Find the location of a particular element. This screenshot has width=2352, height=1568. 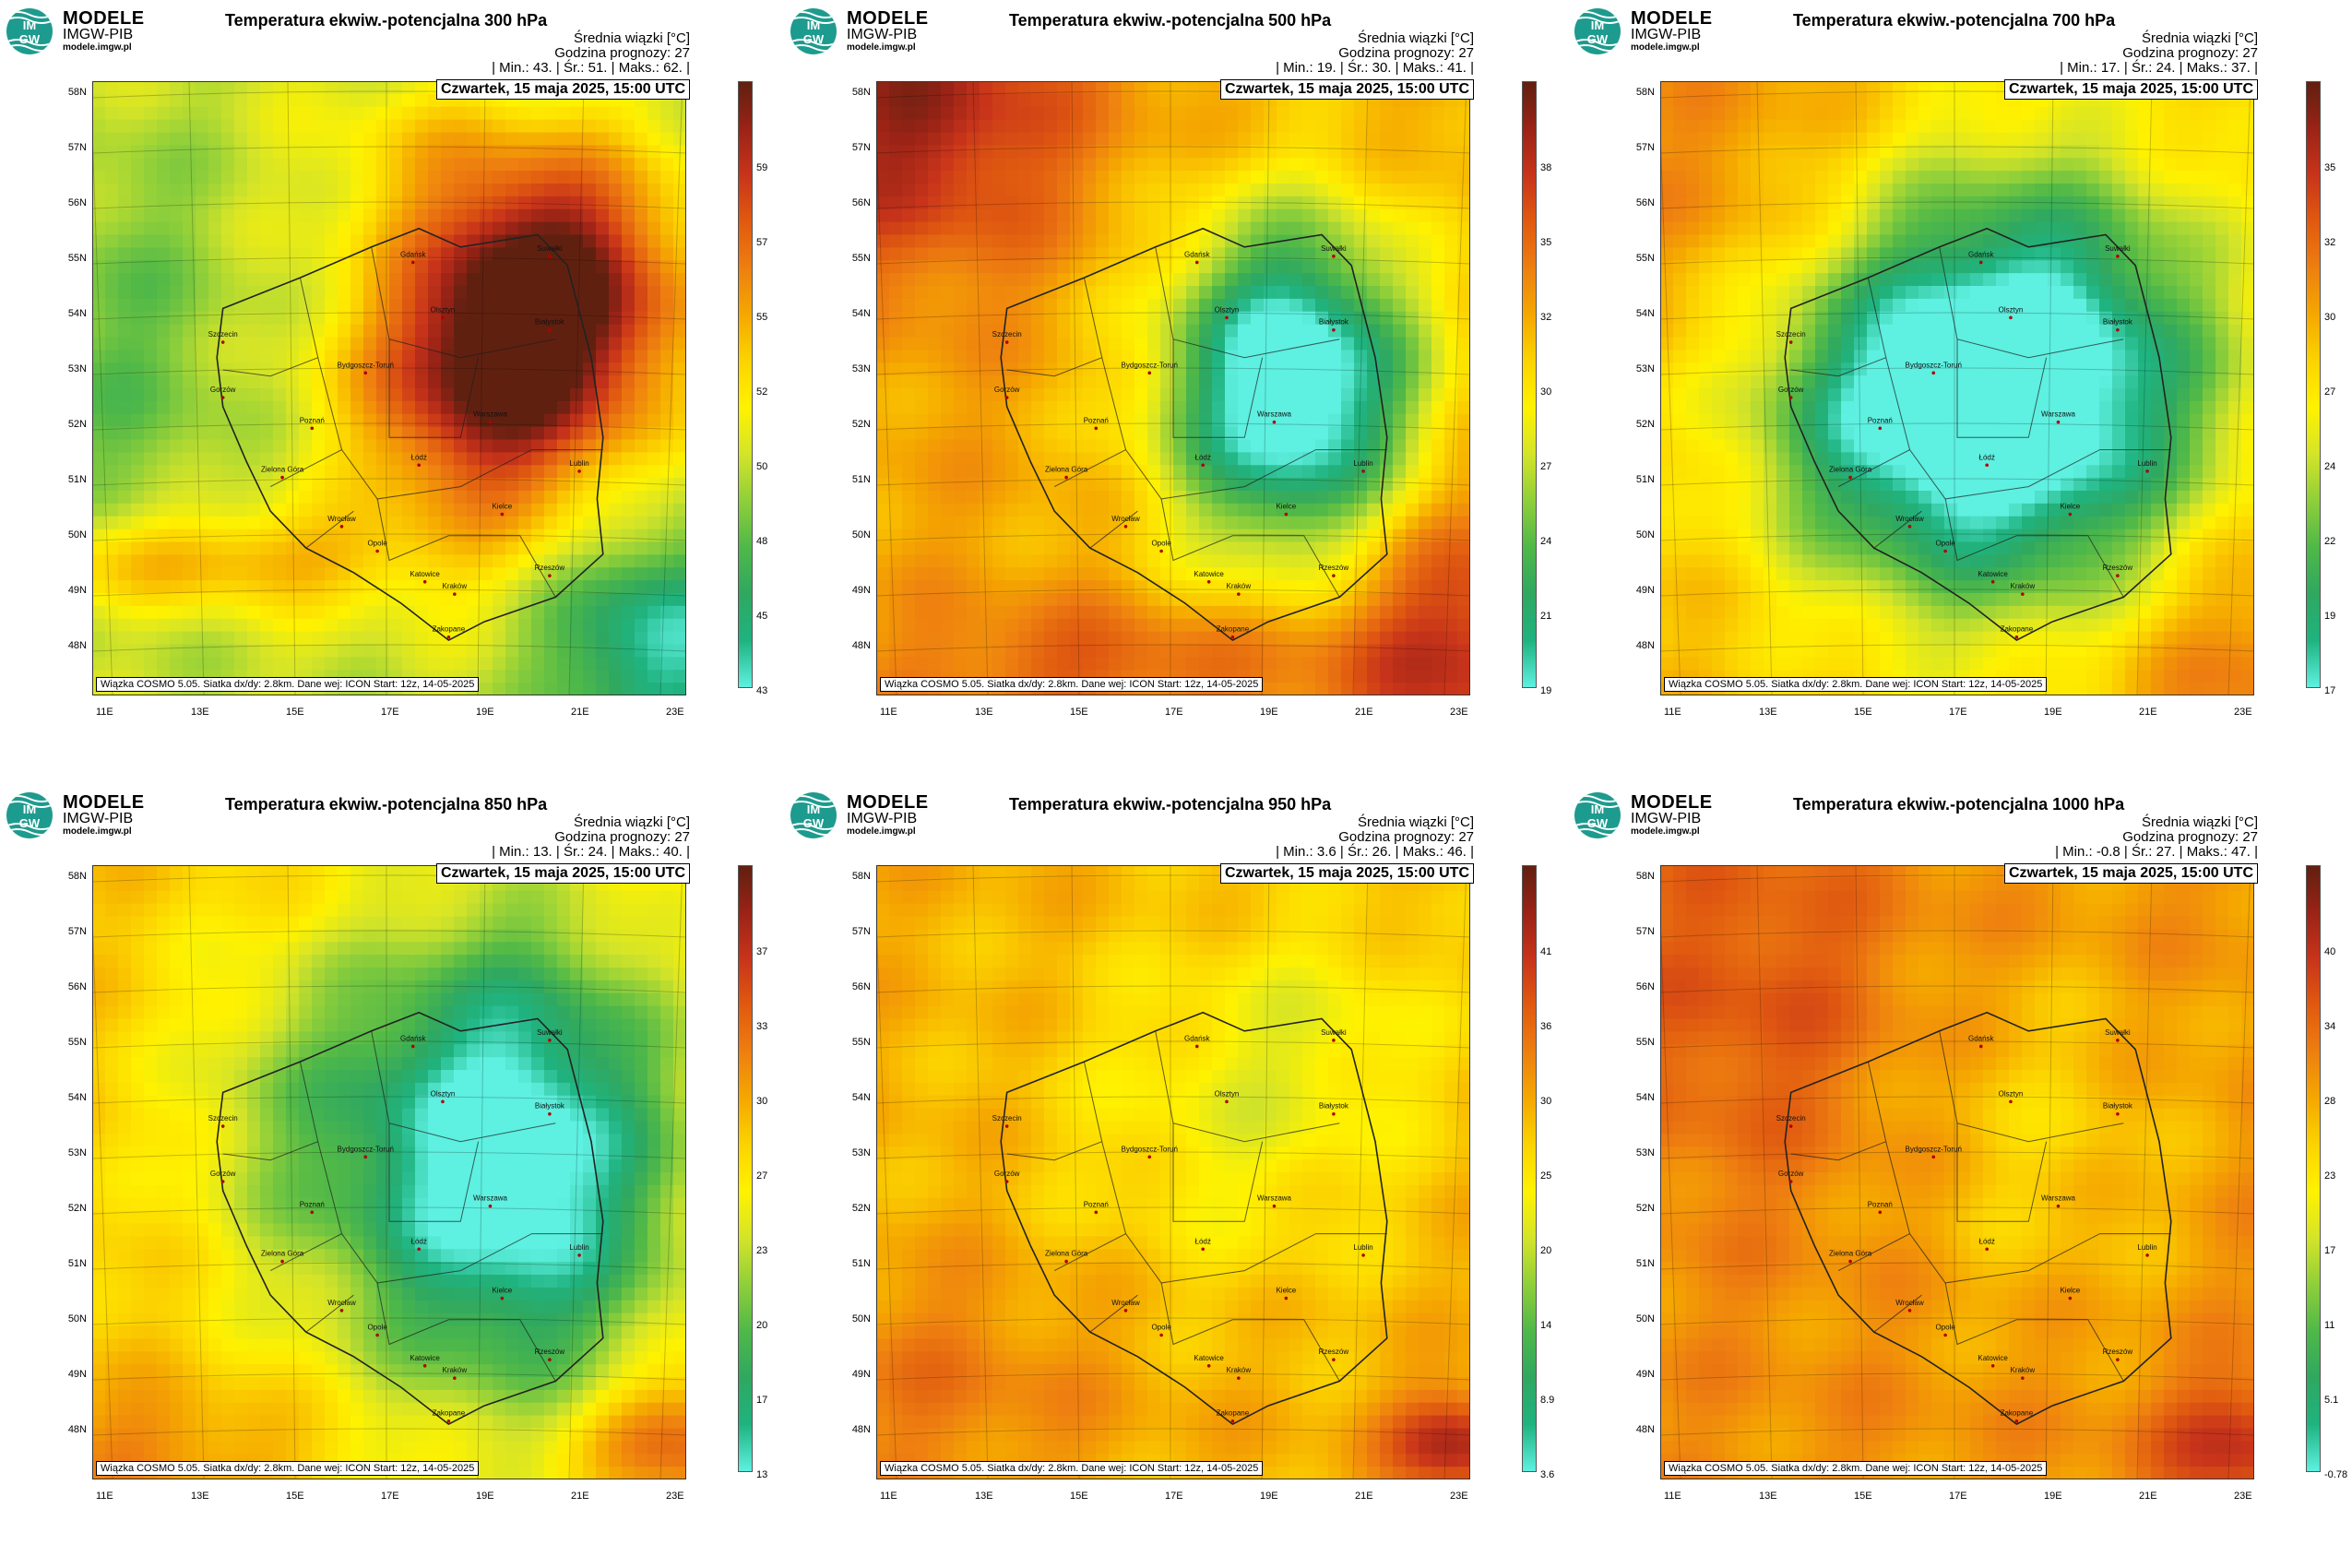

city-label: Gdańsk is located at coordinates (1981, 254).